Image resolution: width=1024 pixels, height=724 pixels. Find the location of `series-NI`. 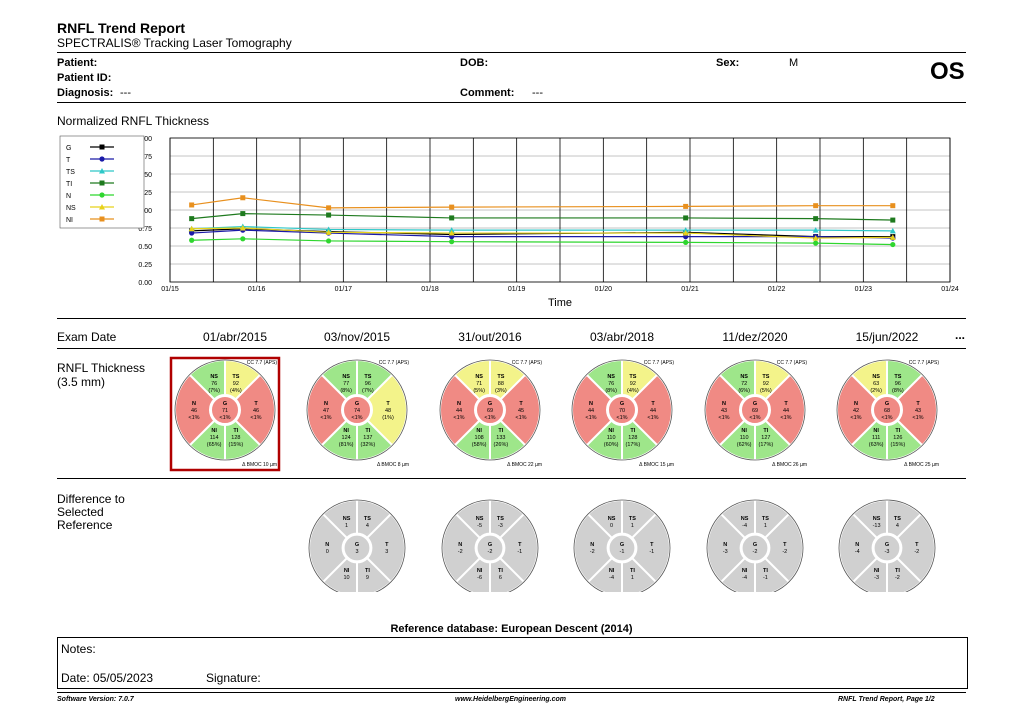

series-NI is located at coordinates (542, 203).